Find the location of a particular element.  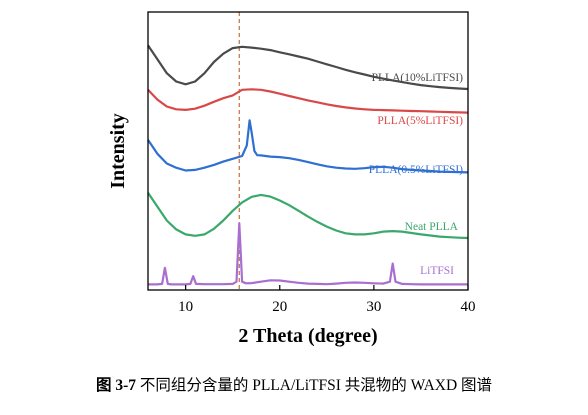

x-tick-label: 30 is located at coordinates (373, 307).